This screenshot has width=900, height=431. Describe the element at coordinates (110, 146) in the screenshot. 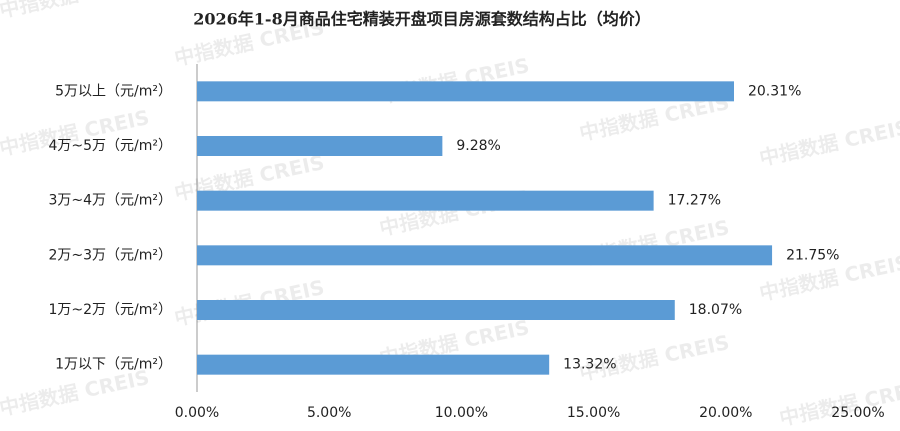

I see `y-tick-label: 4万~5万（元/m²）` at that location.